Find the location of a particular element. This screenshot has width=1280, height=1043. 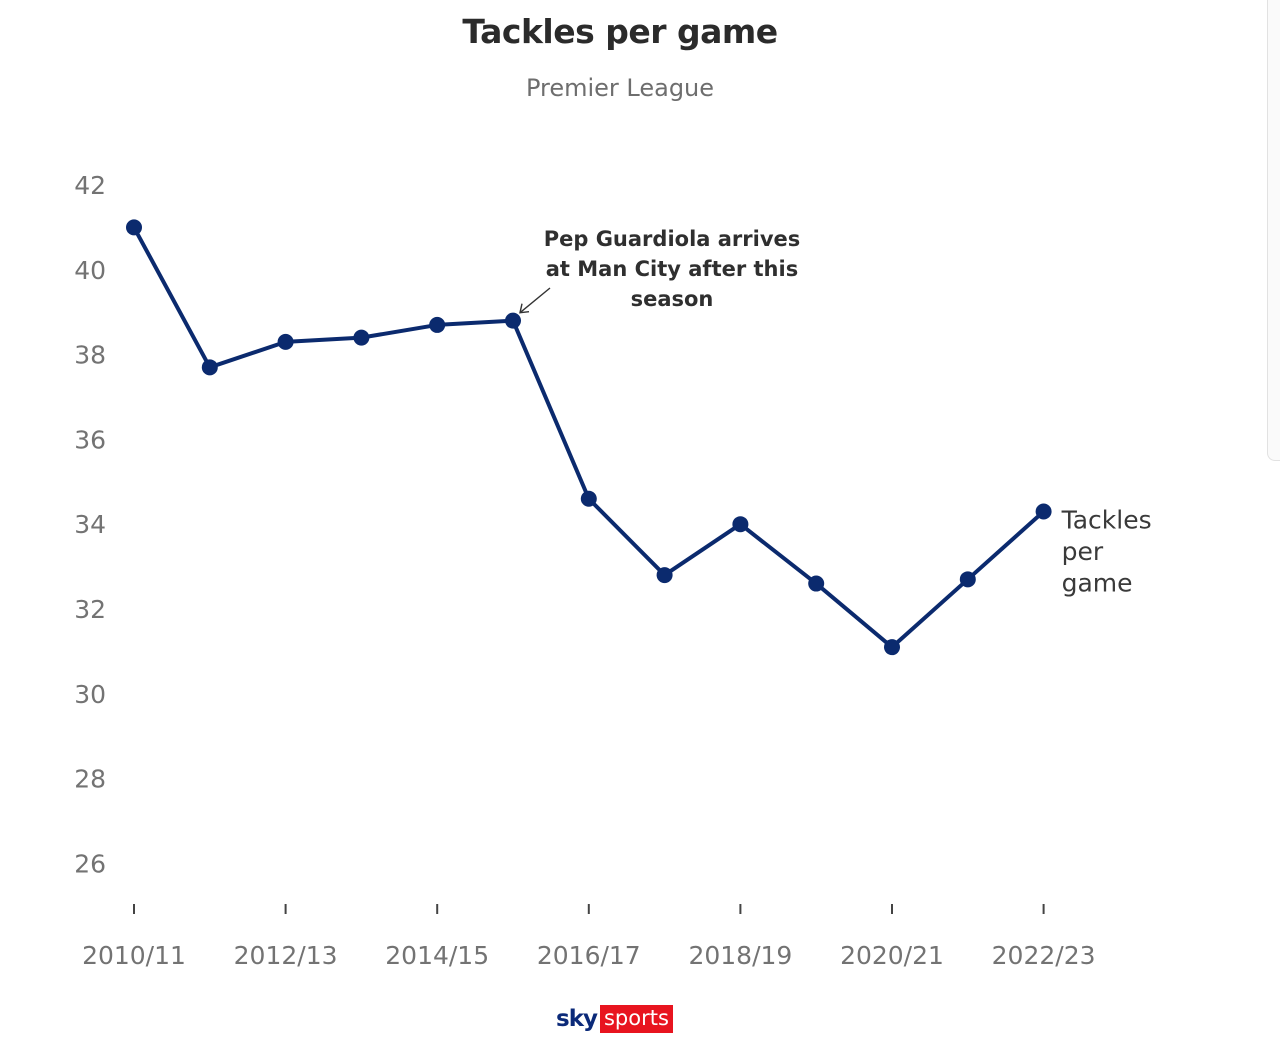

x-tick-label: 2020/21 is located at coordinates (892, 955).